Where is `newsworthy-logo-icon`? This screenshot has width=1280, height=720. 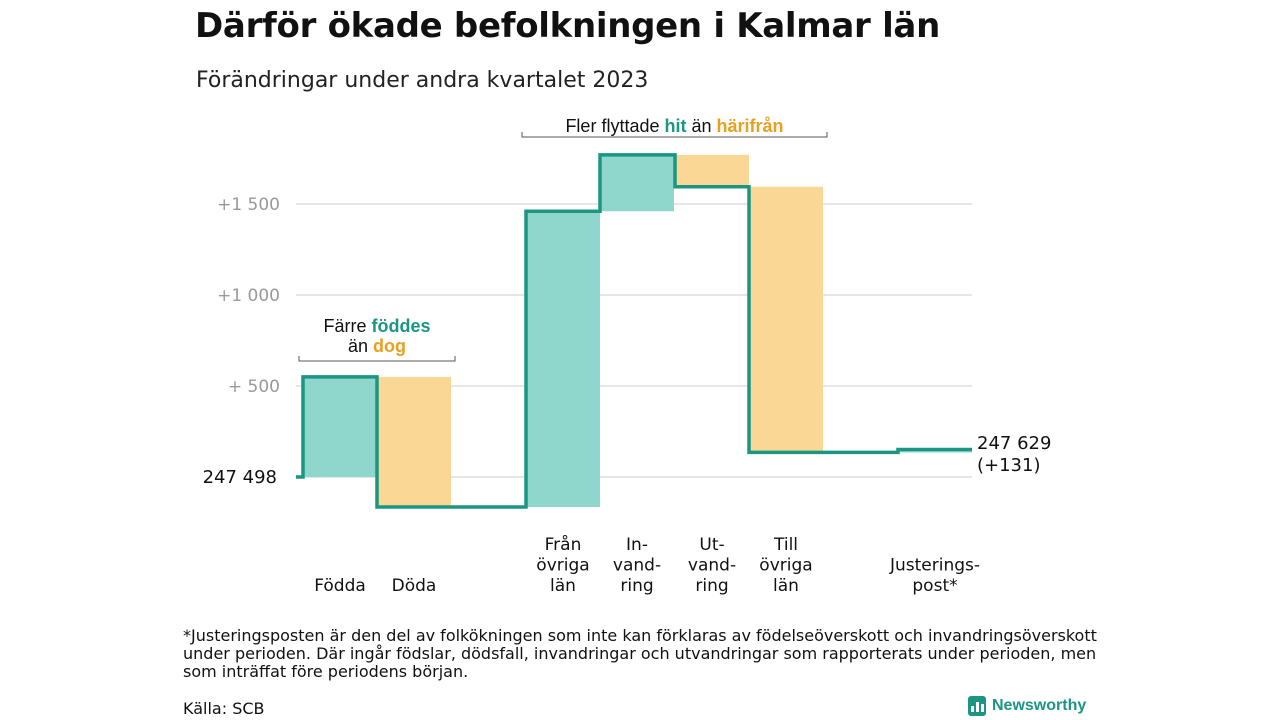
newsworthy-logo-icon is located at coordinates (977, 706).